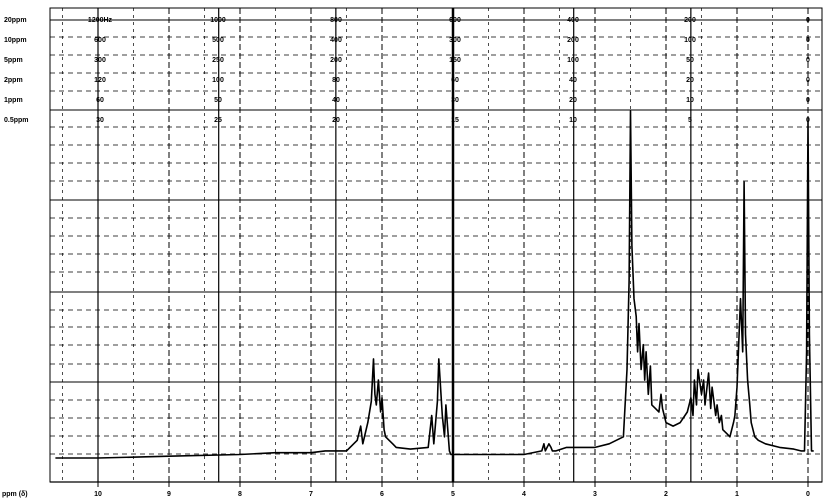 Image resolution: width=837 pixels, height=503 pixels. Describe the element at coordinates (15, 40) in the screenshot. I see `sweep-range-label: 10ppm` at that location.